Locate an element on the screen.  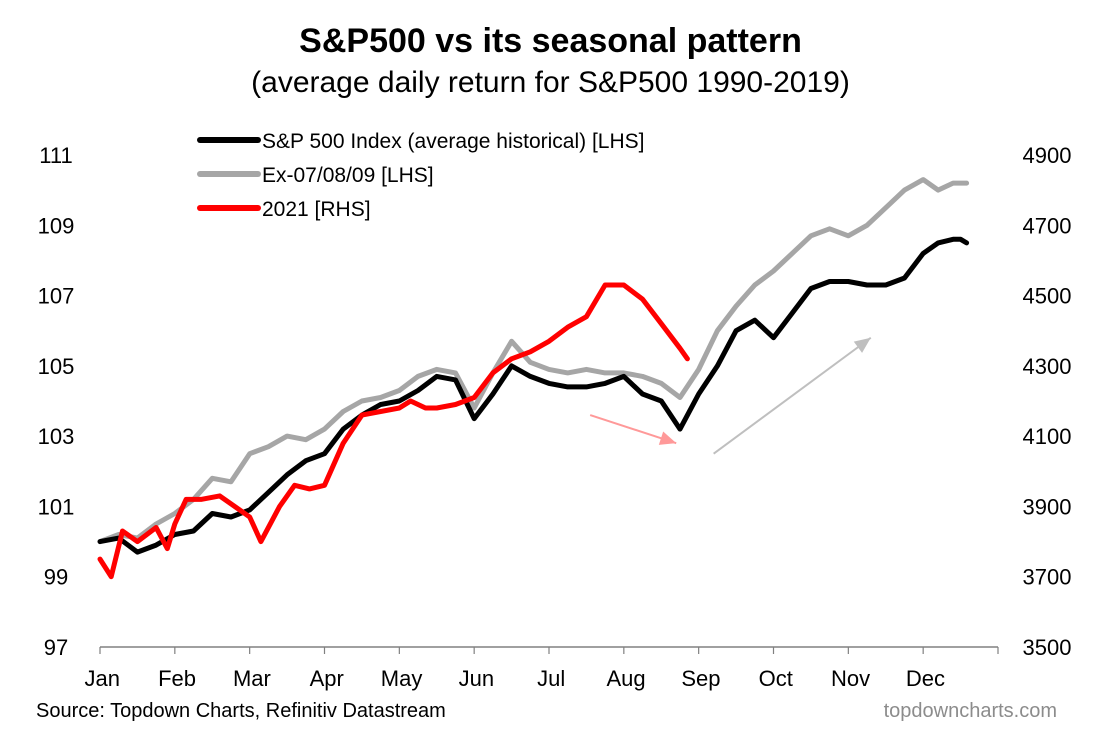
x-tick-label-mar: Mar is located at coordinates (252, 678).